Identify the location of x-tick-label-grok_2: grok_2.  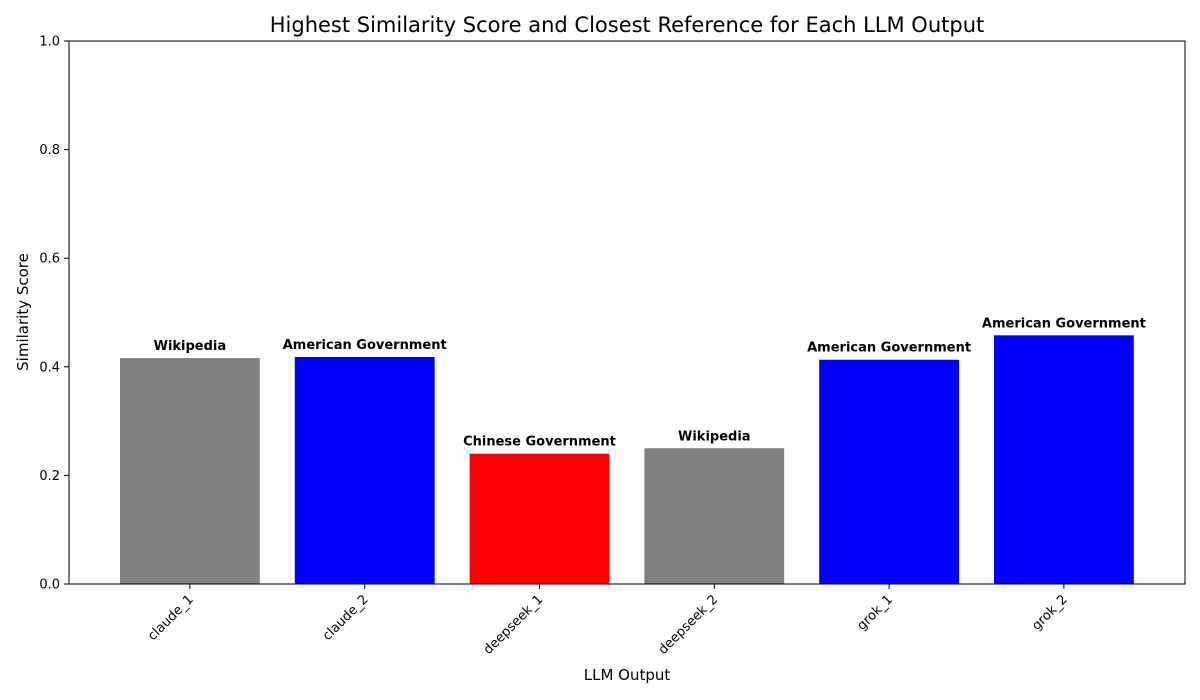
(1049, 612).